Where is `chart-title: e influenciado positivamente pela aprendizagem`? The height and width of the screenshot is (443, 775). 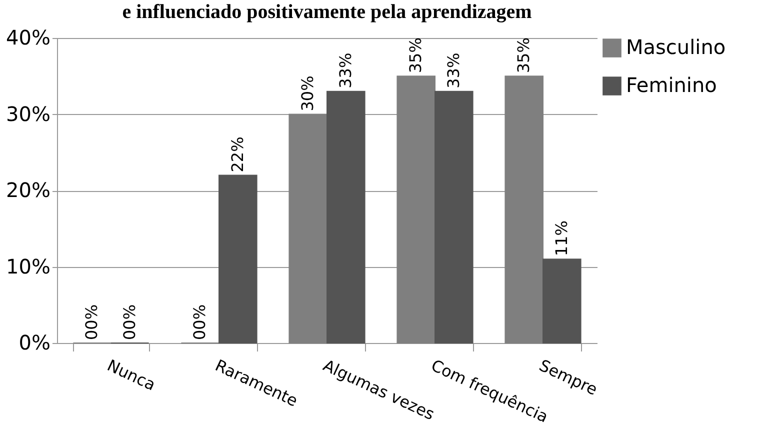 chart-title: e influenciado positivamente pela aprendizagem is located at coordinates (327, 12).